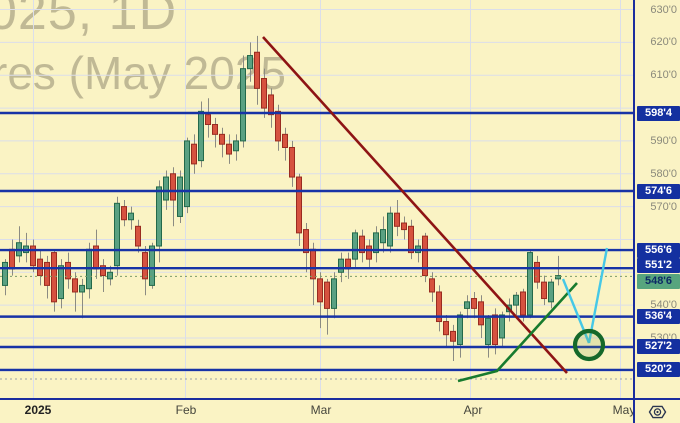  I want to click on axis-settings-button, so click(656, 411).